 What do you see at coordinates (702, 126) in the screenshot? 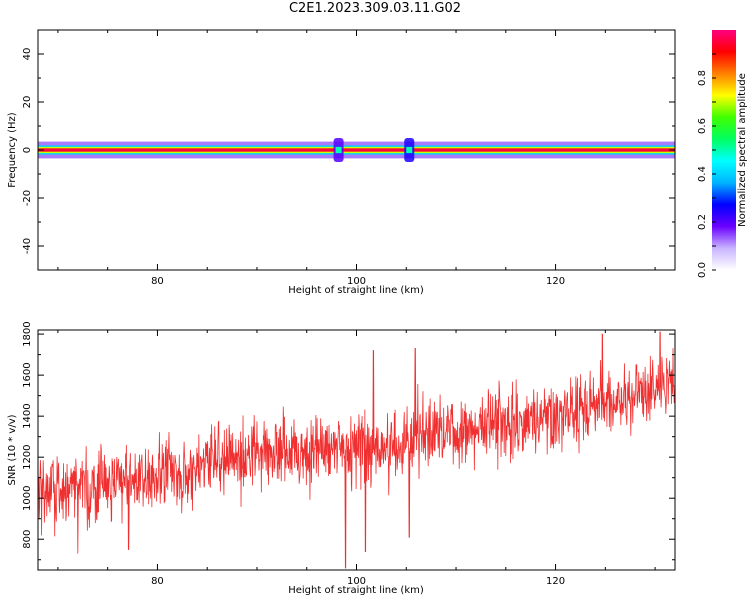
I see `colorbar-tick-label: 0.6` at bounding box center [702, 126].